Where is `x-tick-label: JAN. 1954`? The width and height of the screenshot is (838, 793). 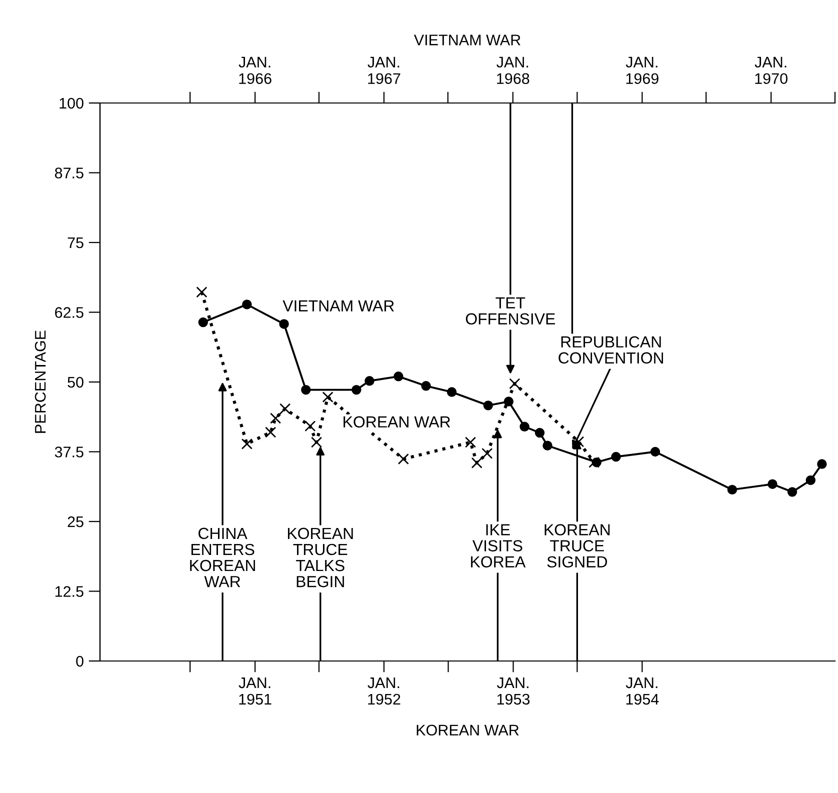 x-tick-label: JAN. 1954 is located at coordinates (642, 691).